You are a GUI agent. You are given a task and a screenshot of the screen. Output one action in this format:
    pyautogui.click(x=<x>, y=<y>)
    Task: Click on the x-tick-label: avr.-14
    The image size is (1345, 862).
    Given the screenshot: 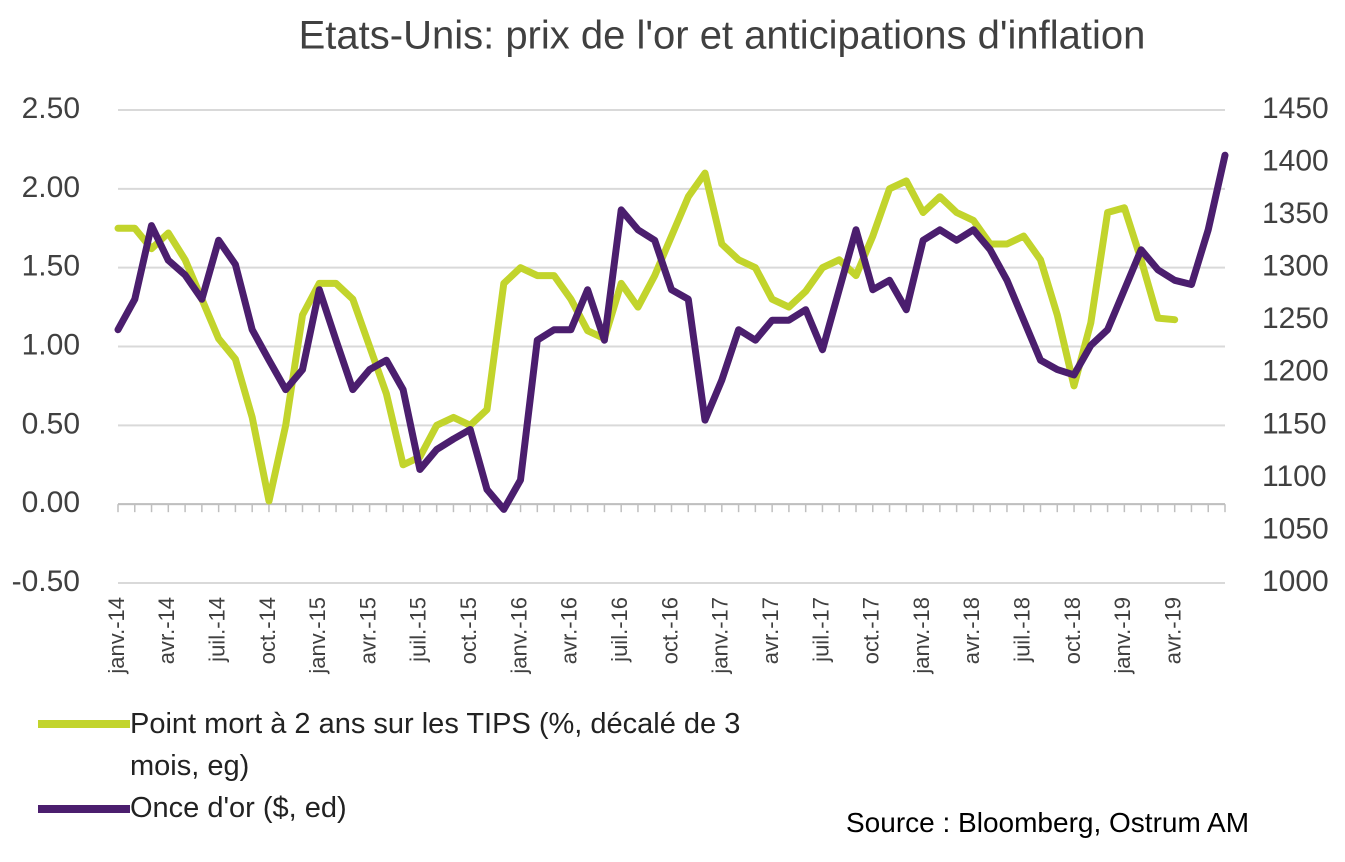 What is the action you would take?
    pyautogui.click(x=166, y=630)
    